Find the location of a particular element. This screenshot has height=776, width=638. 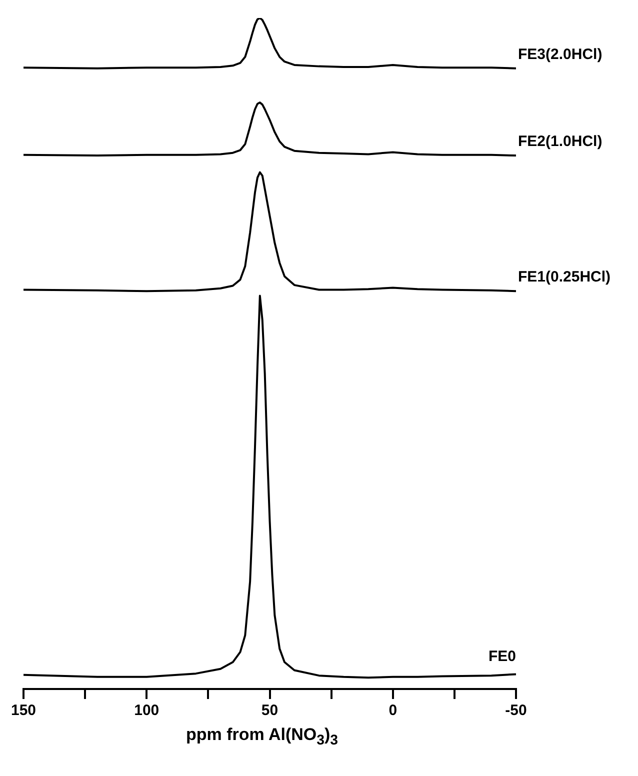

x-tick-label: 0 is located at coordinates (393, 711).